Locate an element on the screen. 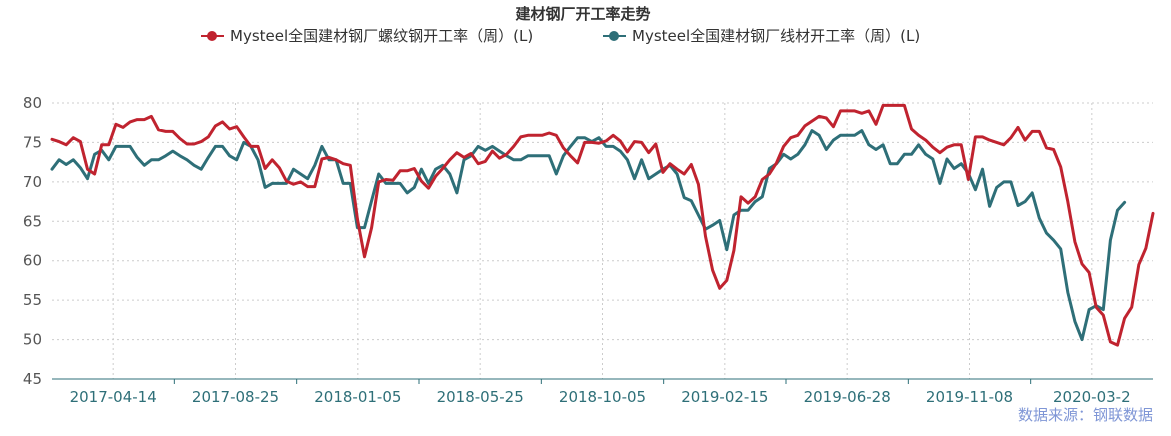  x-tick-label: 2018-01-05 is located at coordinates (357, 397).